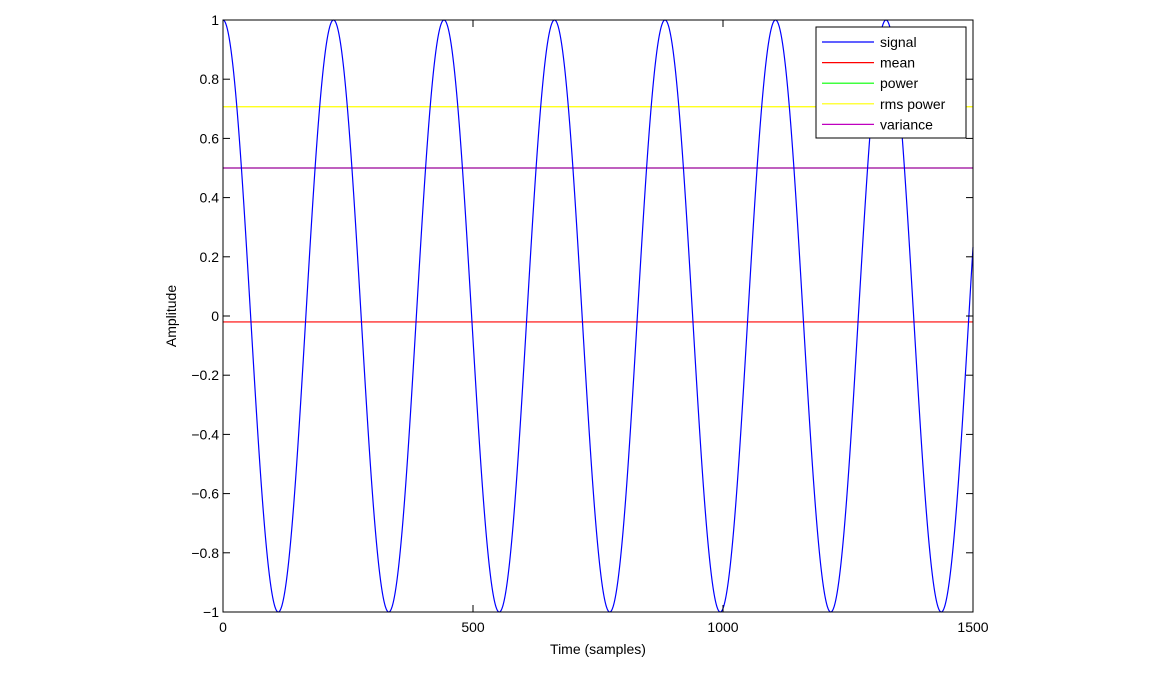  Describe the element at coordinates (898, 42) in the screenshot. I see `legend-label-signal: signal` at that location.